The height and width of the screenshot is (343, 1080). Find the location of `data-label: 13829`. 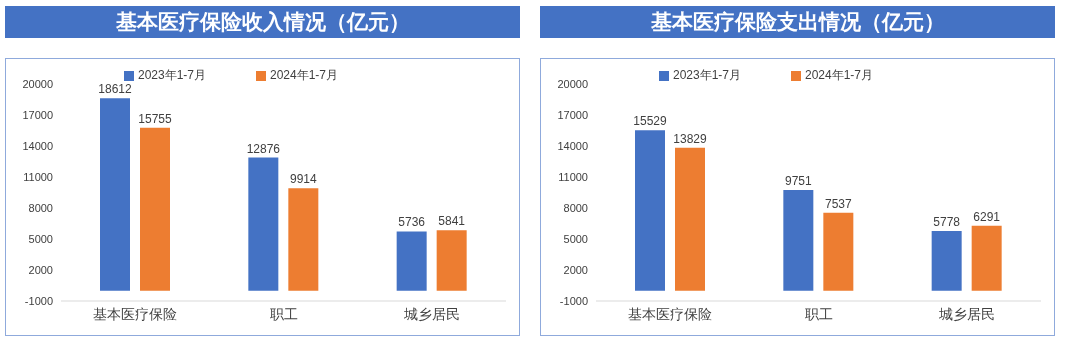

data-label: 13829 is located at coordinates (690, 138).